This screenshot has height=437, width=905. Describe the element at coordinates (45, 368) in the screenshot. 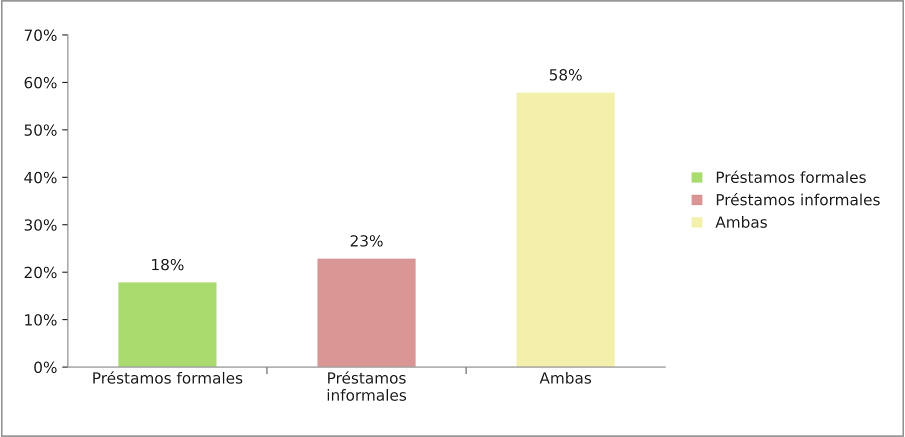

I see `y-tick-label: 0%` at that location.